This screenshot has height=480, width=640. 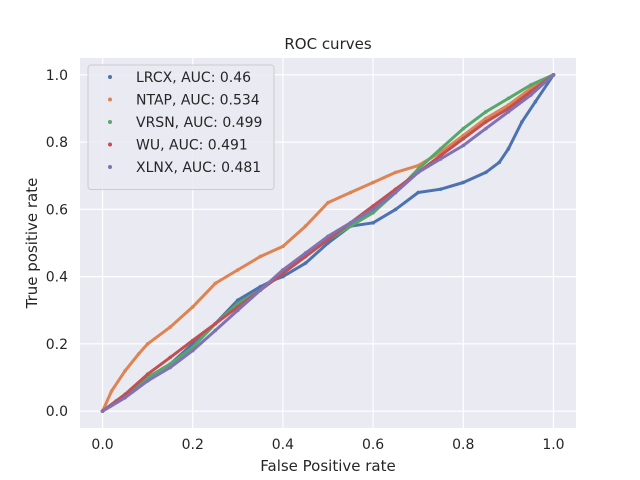 What do you see at coordinates (198, 168) in the screenshot?
I see `legend-entry: XLNX, AUC: 0.481` at bounding box center [198, 168].